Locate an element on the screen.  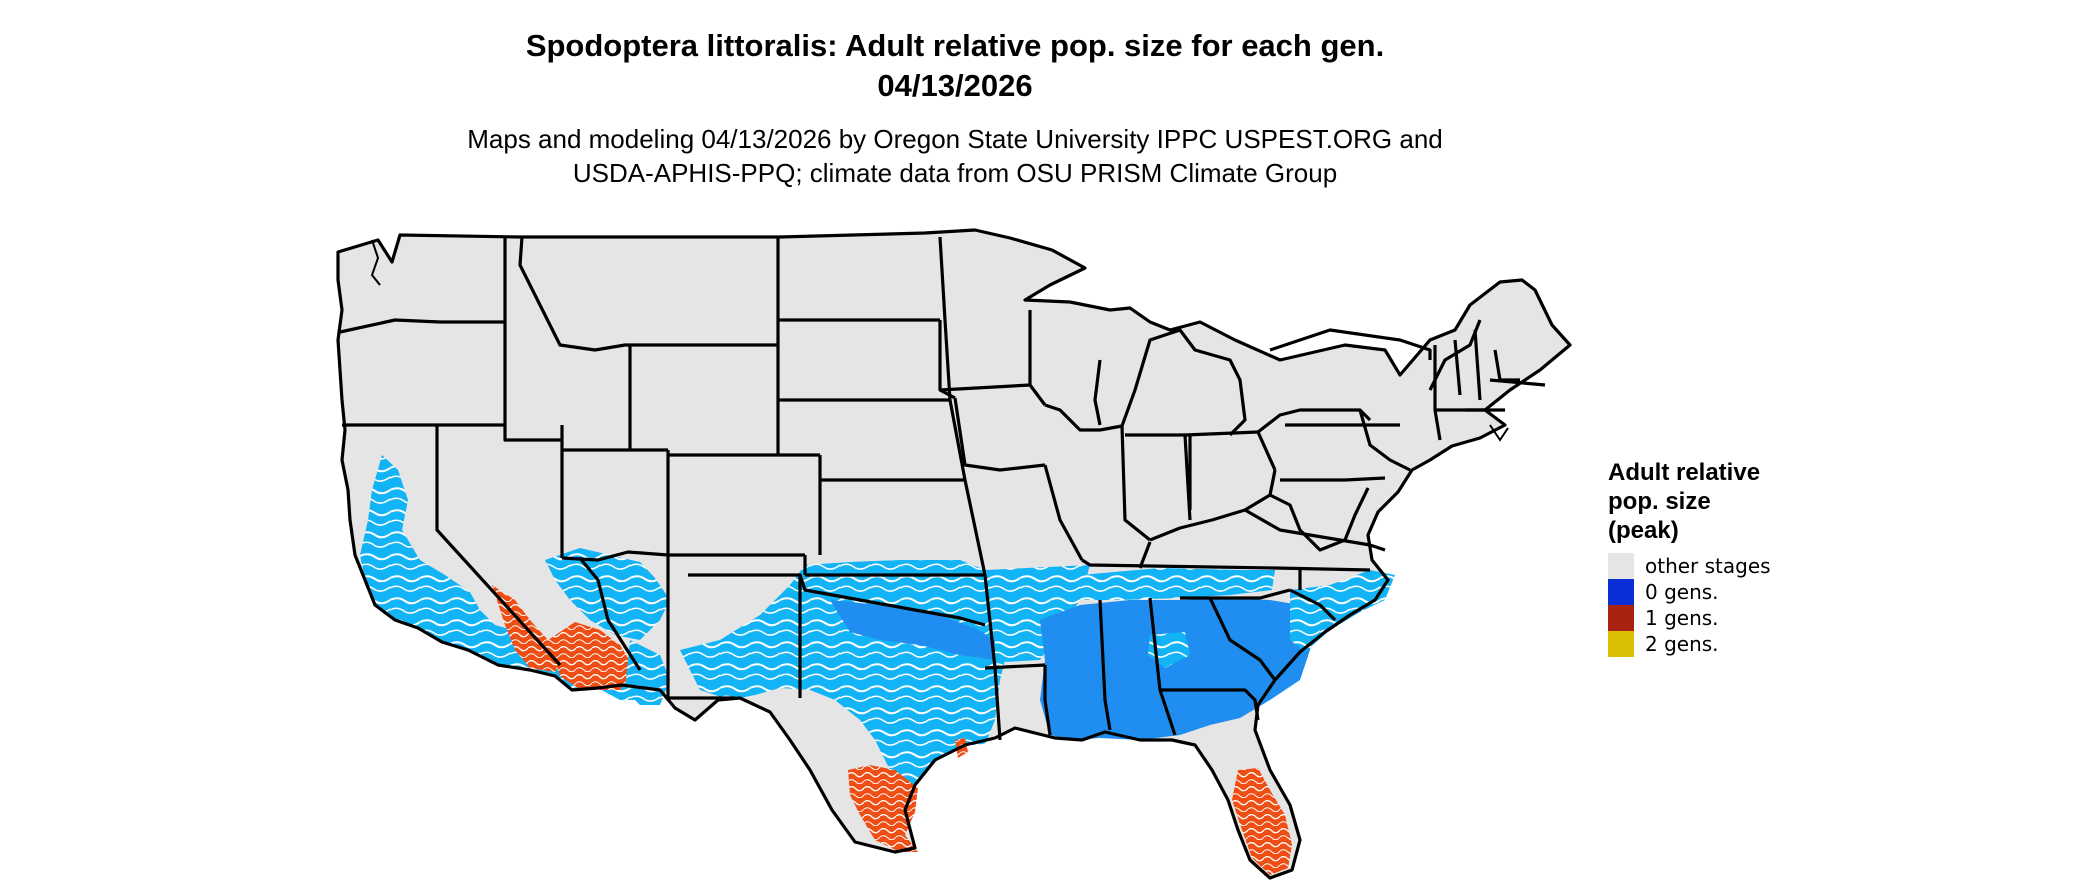
zone-oklahoma-darkblue is located at coordinates (912, 630).